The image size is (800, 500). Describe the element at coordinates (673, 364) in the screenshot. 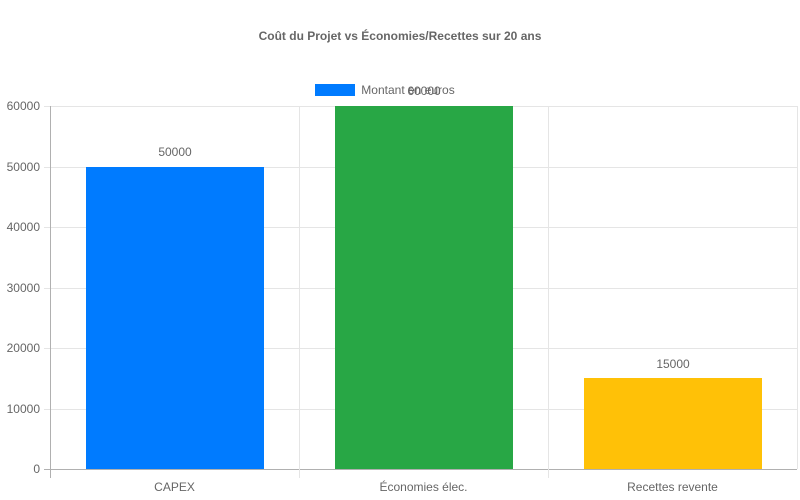

I see `data-label: 15000` at that location.